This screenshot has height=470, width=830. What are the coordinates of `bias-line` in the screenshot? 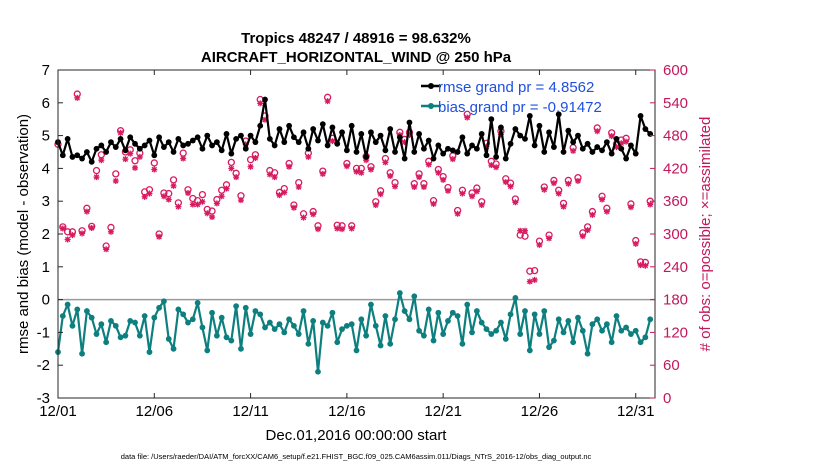 It's located at (354, 332).